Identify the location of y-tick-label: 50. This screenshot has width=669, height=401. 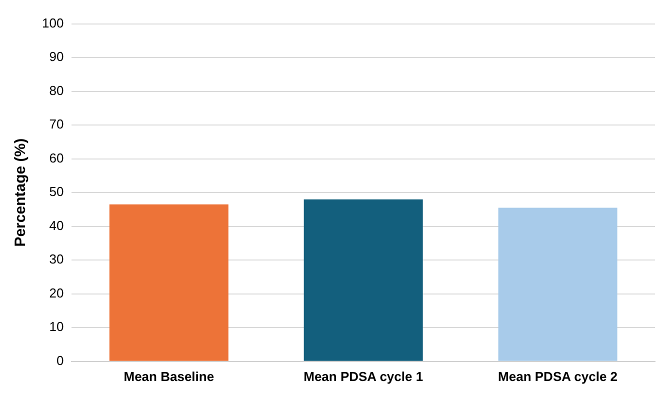
(56, 192).